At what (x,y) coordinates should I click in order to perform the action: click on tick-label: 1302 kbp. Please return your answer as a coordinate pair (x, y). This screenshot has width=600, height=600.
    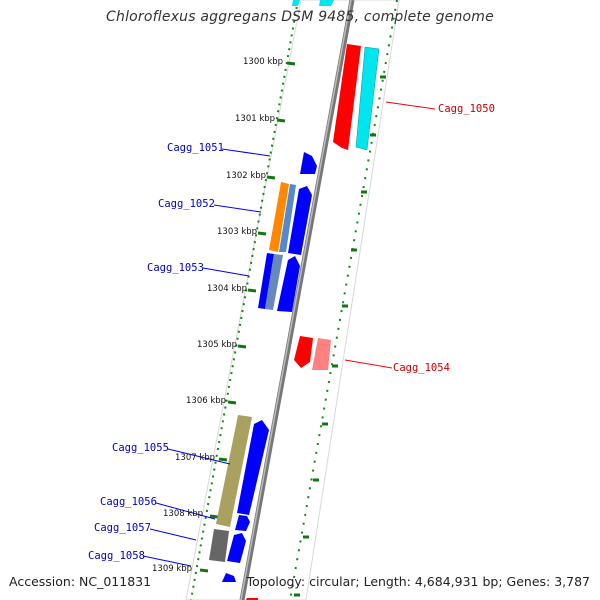
    Looking at the image, I should click on (246, 176).